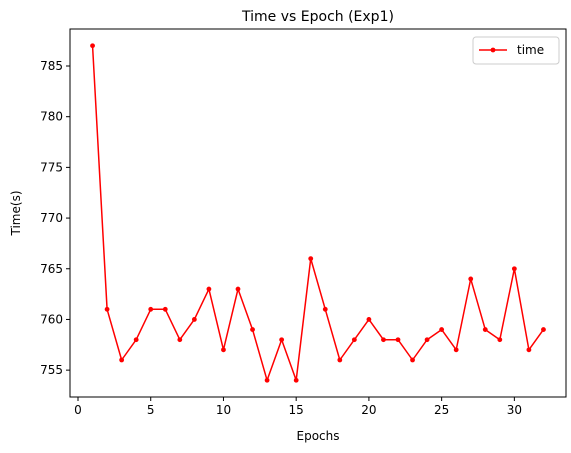  I want to click on x-tick-label: 30, so click(514, 410).